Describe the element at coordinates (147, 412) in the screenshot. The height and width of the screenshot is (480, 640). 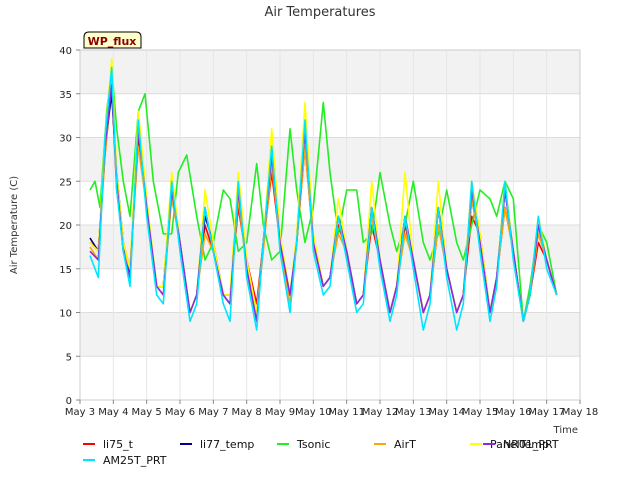
I see `x-tick-label: May 5` at that location.